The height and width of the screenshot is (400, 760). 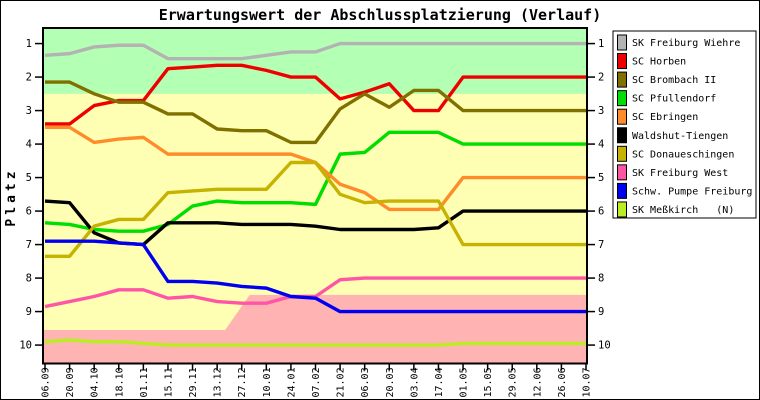 I want to click on x-tick-label: 15.11, so click(x=168, y=382).